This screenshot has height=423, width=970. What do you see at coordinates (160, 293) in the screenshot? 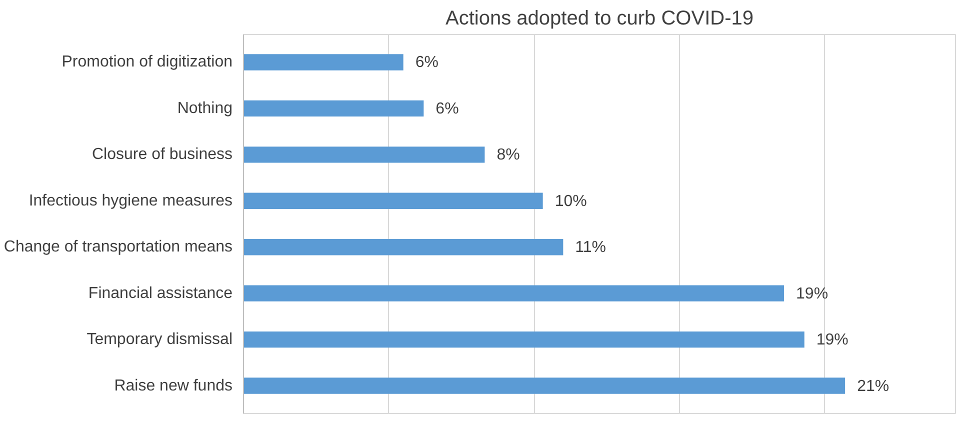
I see `y-tick-label: Financial assistance` at bounding box center [160, 293].